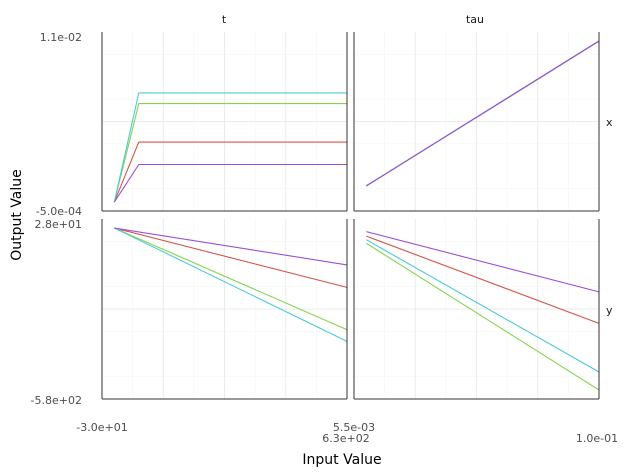  I want to click on y-tick-label: 2.8e+01, so click(58, 224).